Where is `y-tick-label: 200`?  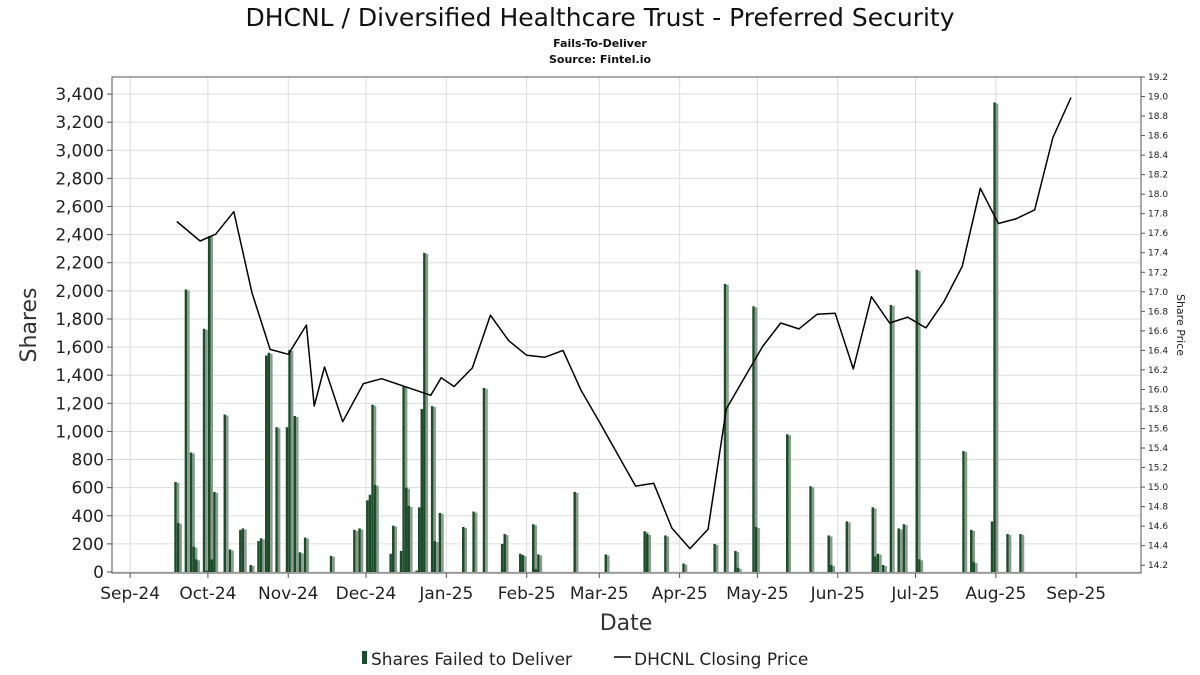
y-tick-label: 200 is located at coordinates (88, 545).